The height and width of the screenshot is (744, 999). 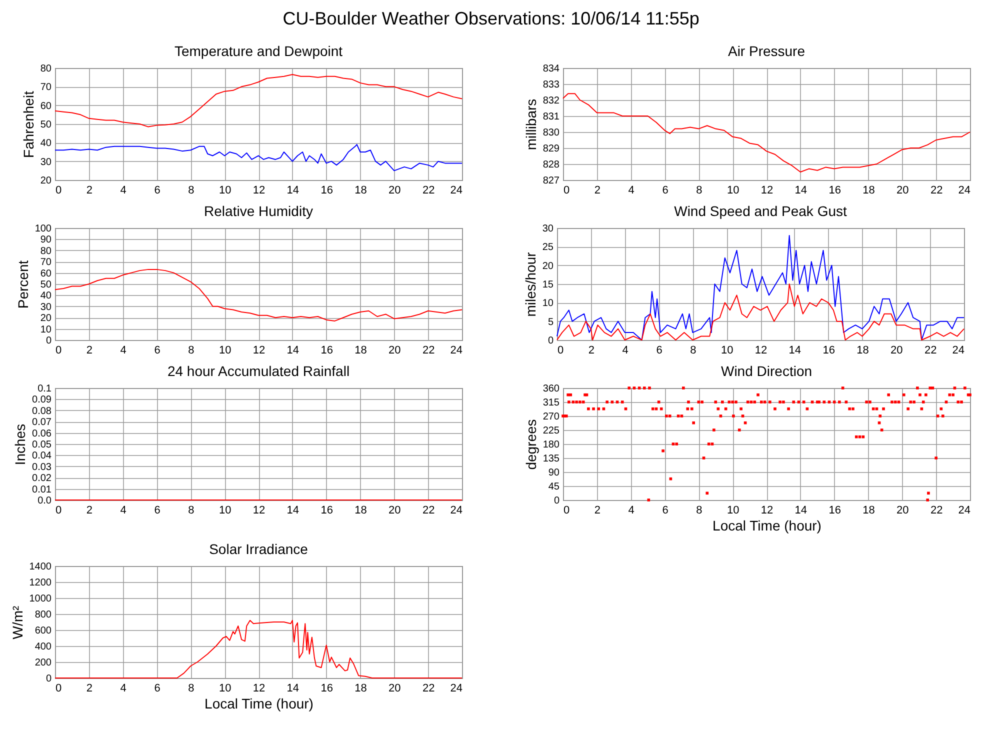 What do you see at coordinates (767, 51) in the screenshot?
I see `chart-title: Air Pressure` at bounding box center [767, 51].